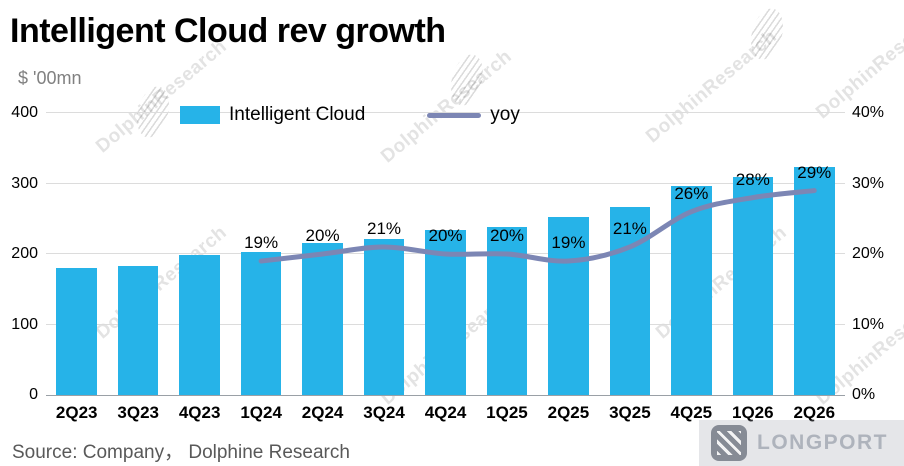  Describe the element at coordinates (322, 412) in the screenshot. I see `x-tick-2Q24: 2Q24` at that location.